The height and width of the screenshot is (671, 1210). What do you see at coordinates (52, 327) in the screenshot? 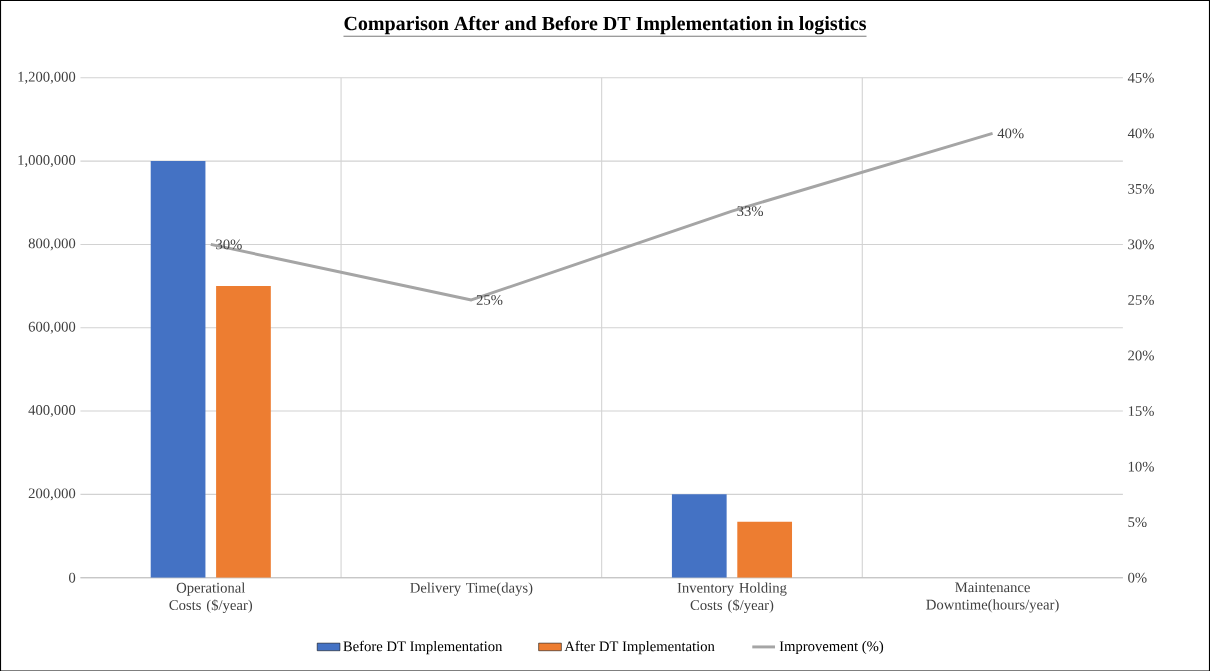
I see `y-tick-label: 600,000` at bounding box center [52, 327].